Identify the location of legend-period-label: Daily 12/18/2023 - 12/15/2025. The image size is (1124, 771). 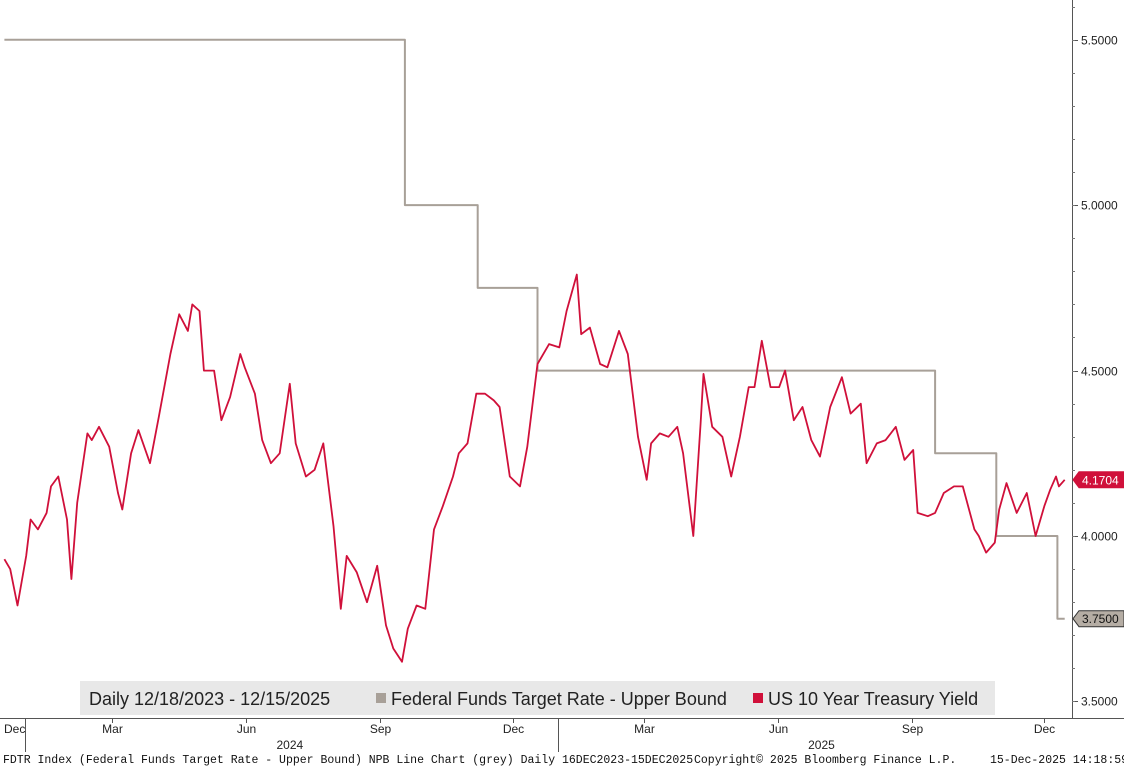
(209, 699).